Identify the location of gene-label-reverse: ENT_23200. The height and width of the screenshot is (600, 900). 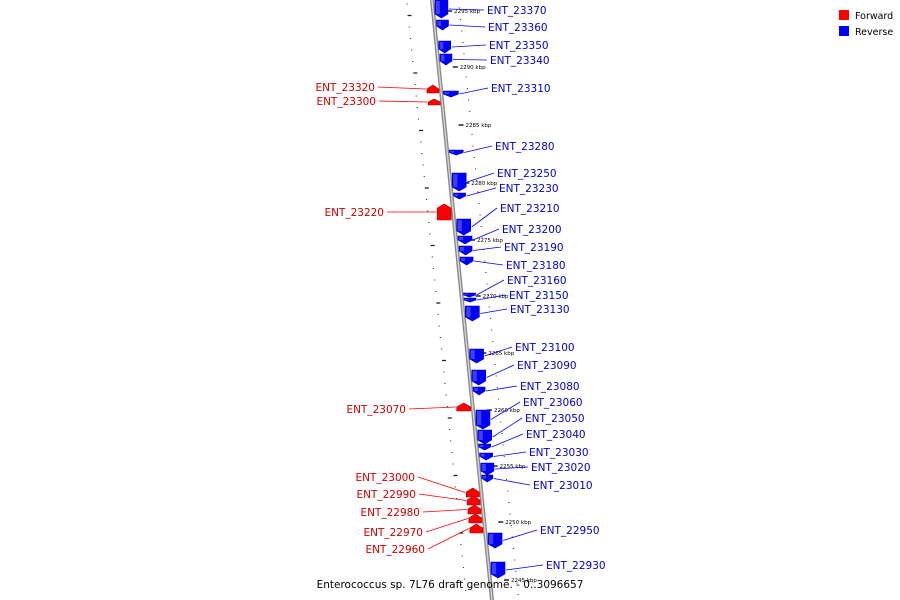
(532, 230).